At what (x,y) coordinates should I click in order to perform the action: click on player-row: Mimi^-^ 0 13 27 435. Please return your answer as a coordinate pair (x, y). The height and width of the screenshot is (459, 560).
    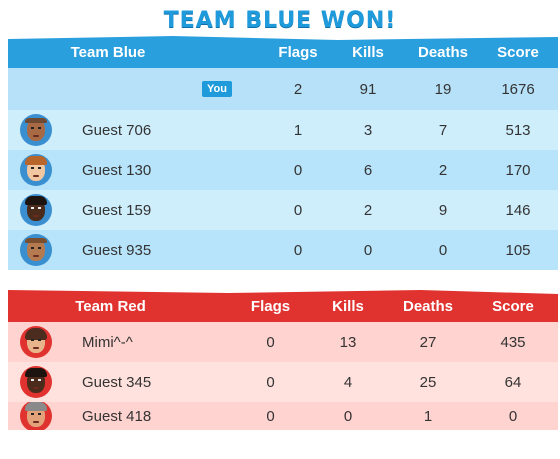
    Looking at the image, I should click on (283, 342).